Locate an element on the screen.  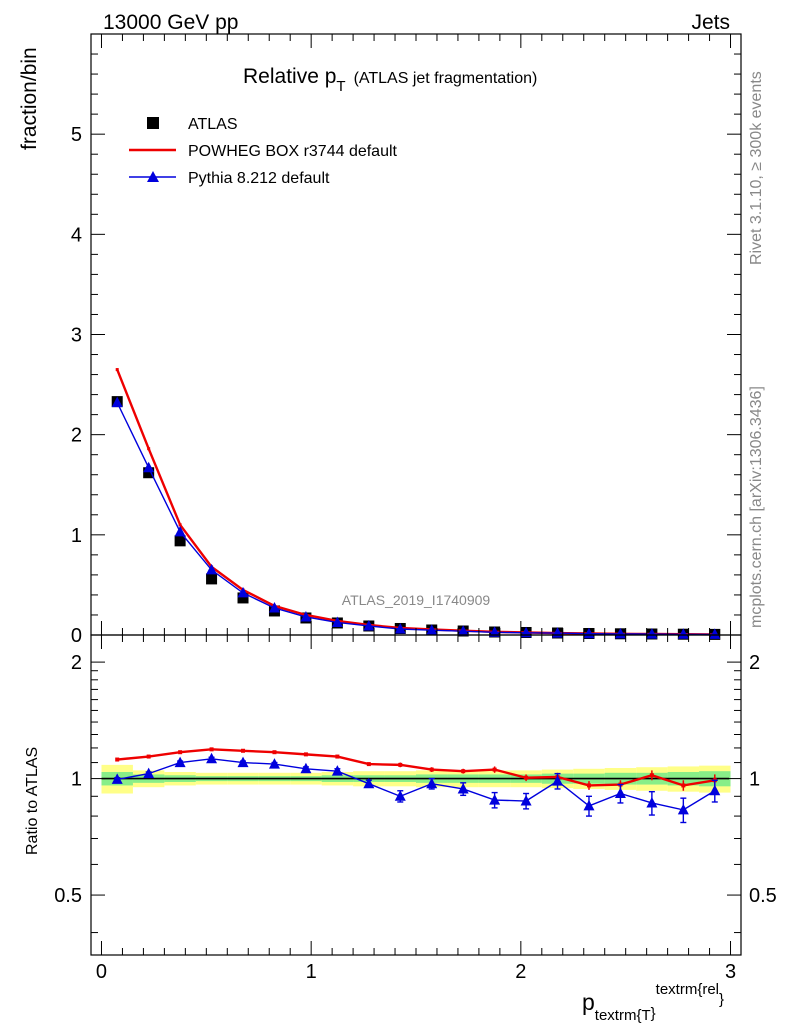
y-tick-label: 2 is located at coordinates (76, 436).